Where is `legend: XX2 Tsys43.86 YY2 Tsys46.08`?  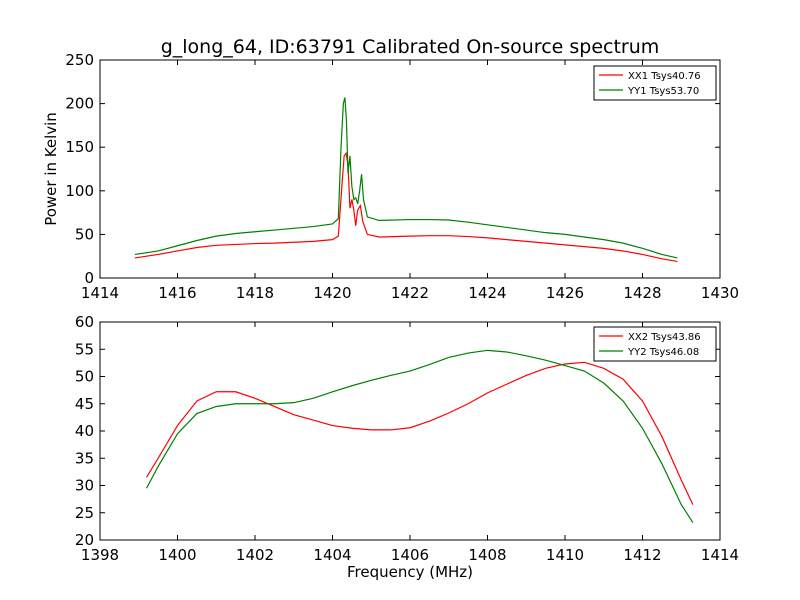 legend: XX2 Tsys43.86 YY2 Tsys46.08 is located at coordinates (655, 344).